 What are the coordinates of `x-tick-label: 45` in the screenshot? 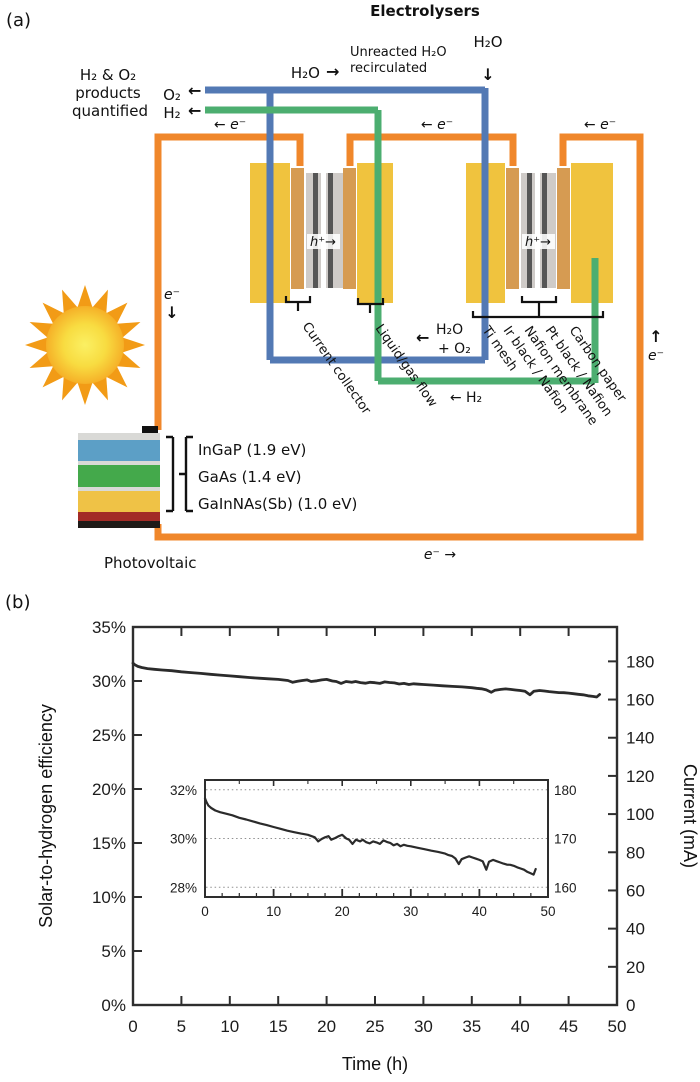 It's located at (568, 1026).